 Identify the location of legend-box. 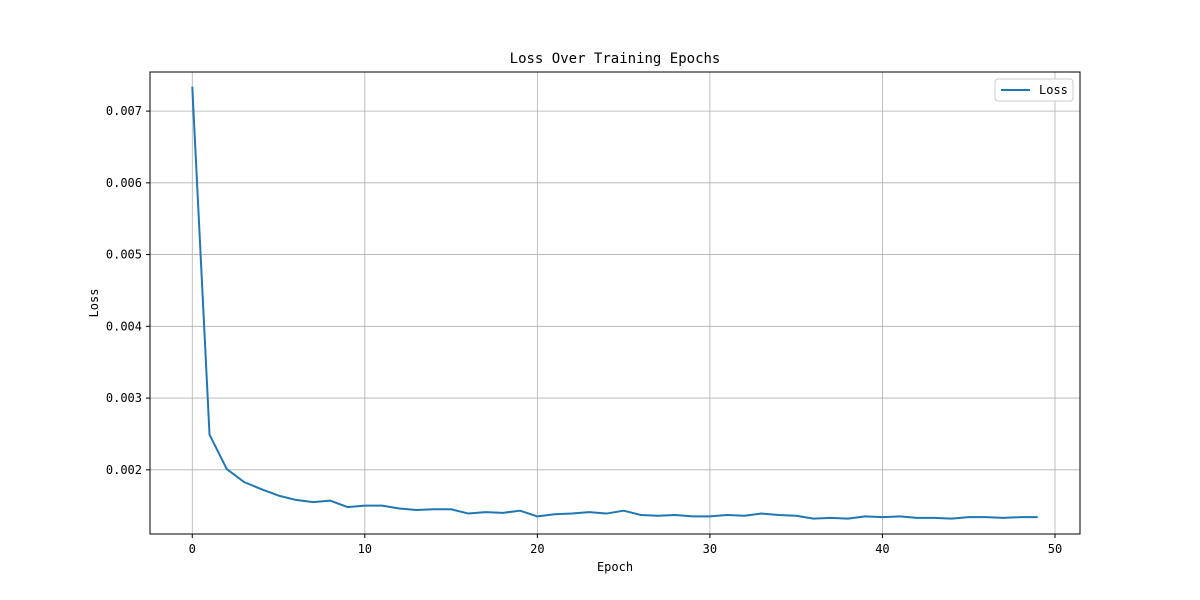
(1034, 90).